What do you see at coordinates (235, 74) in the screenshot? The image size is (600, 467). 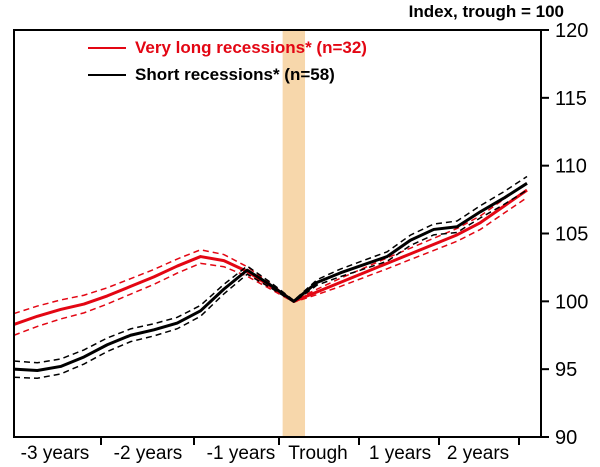 I see `legend-label-short: Short recessions* (n=58)` at bounding box center [235, 74].